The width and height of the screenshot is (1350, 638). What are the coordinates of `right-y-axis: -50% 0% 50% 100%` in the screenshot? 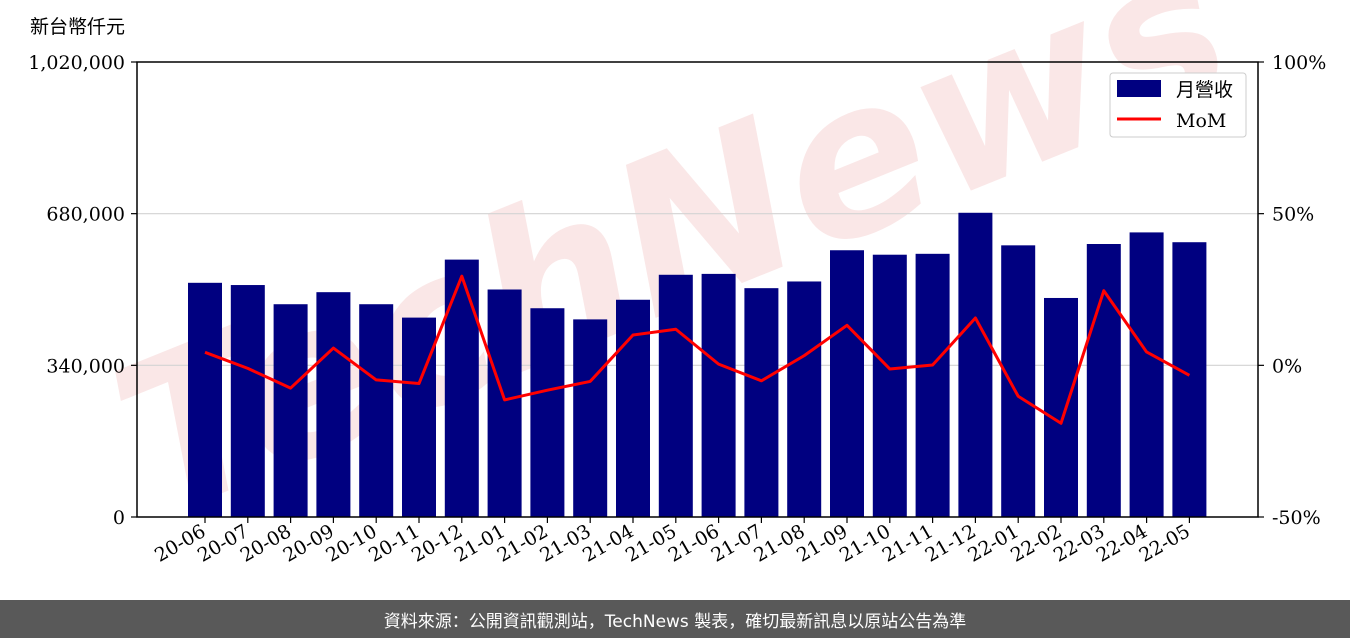 It's located at (1292, 290).